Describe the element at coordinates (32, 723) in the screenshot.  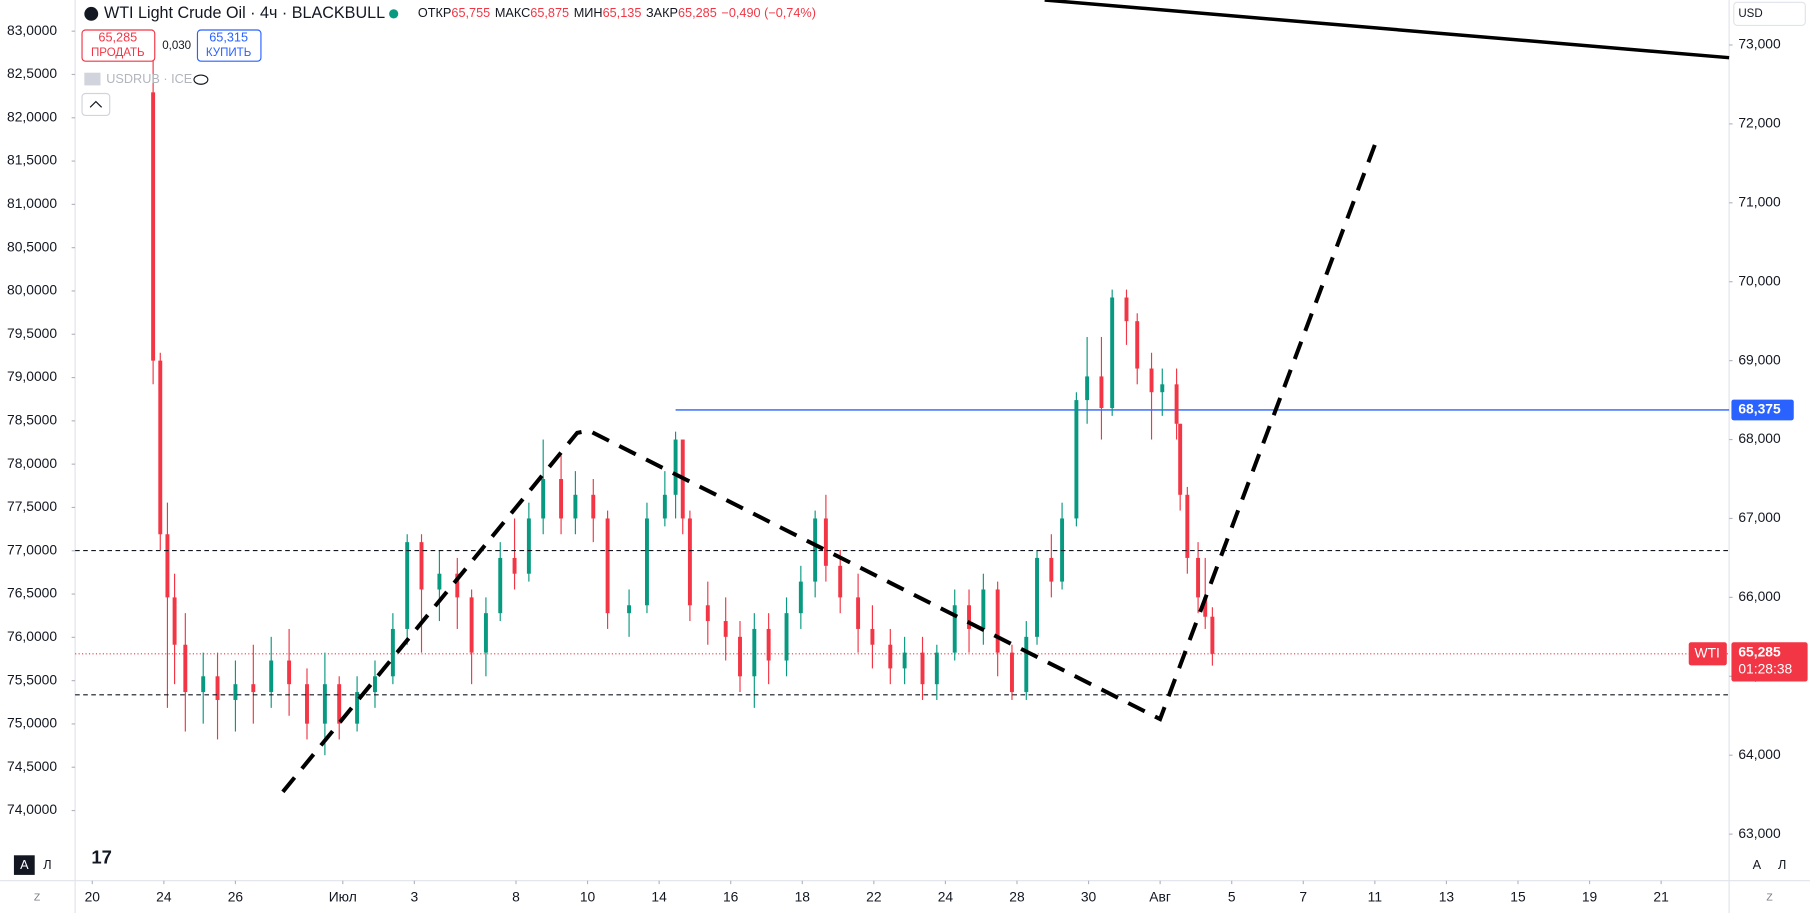
I see `y-tick-label: 75,0000` at that location.